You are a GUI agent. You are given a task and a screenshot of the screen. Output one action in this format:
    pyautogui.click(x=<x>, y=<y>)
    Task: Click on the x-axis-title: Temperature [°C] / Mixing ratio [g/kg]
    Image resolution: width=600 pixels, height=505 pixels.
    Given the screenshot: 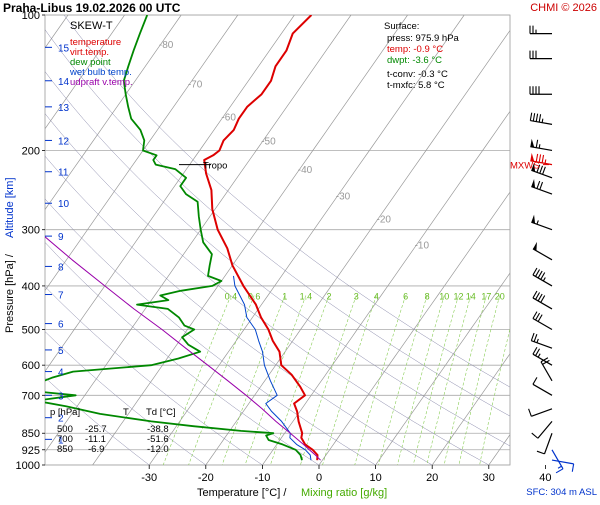 What is the action you would take?
    pyautogui.click(x=292, y=493)
    